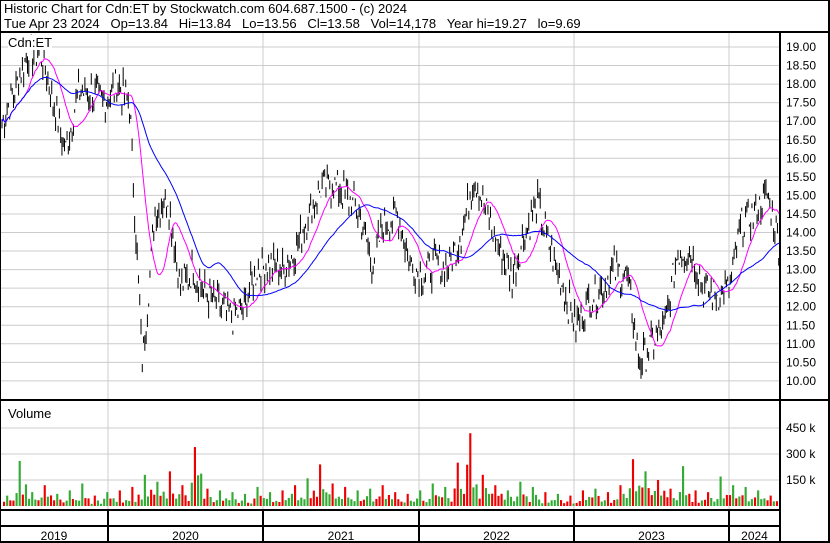 The width and height of the screenshot is (830, 543). I want to click on year-label: 2023, so click(651, 536).